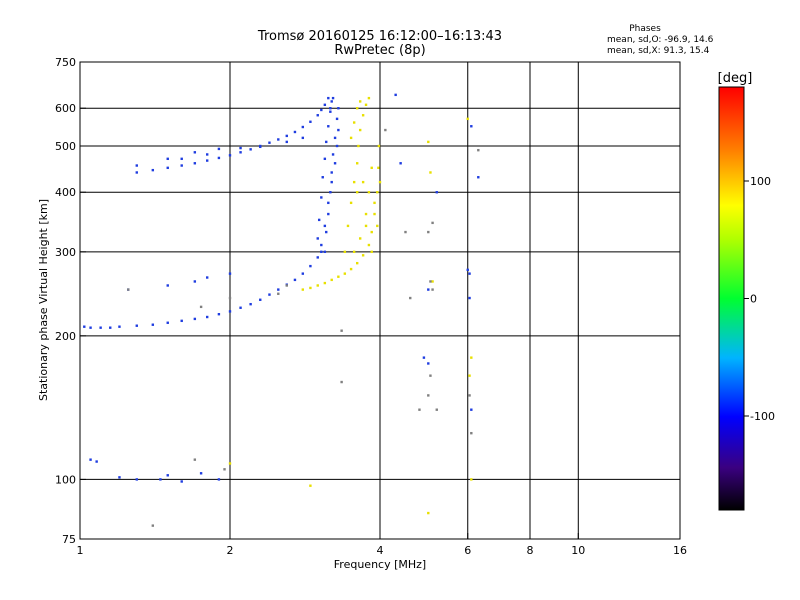 This screenshot has height=600, width=800. I want to click on x-tick-label: 1, so click(80, 550).